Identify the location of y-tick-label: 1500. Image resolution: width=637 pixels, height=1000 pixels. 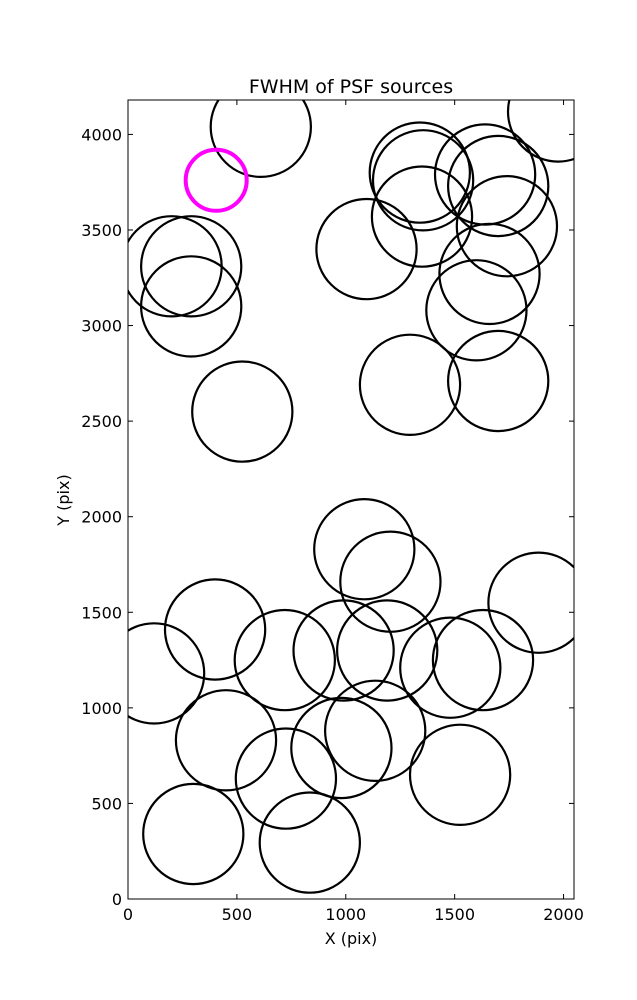
(101, 612).